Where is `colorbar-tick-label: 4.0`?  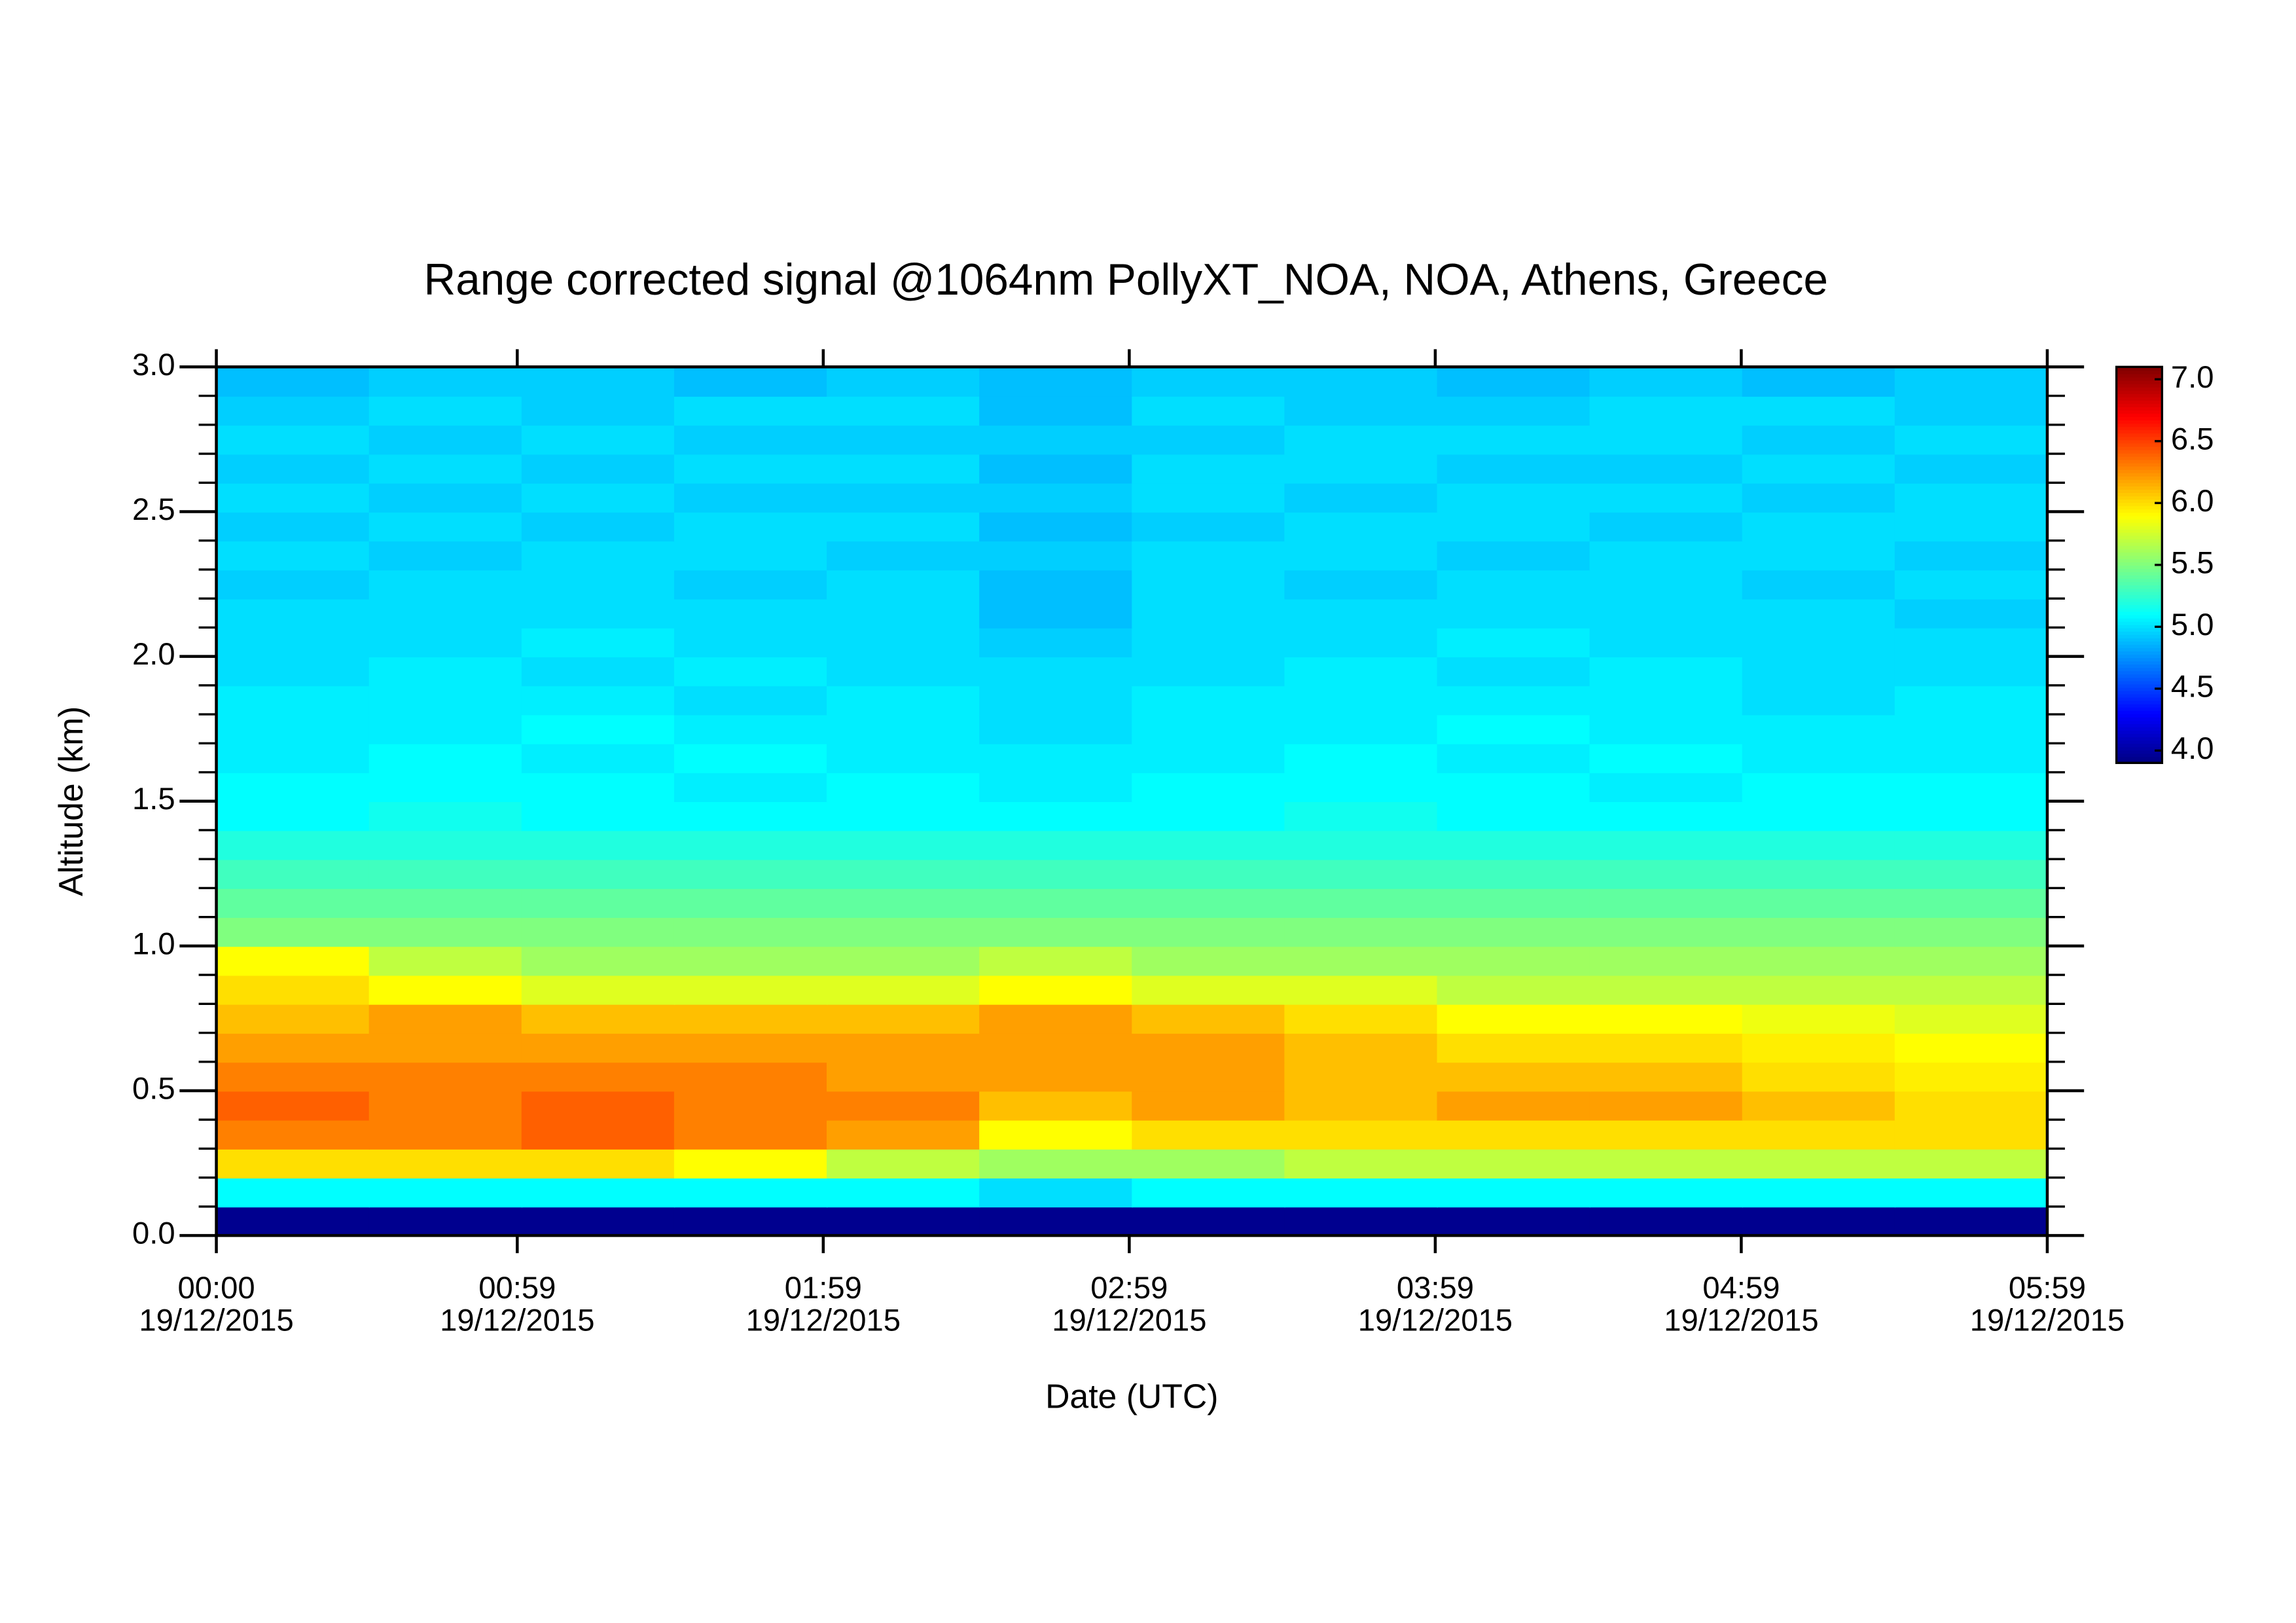
colorbar-tick-label: 4.0 is located at coordinates (2192, 748).